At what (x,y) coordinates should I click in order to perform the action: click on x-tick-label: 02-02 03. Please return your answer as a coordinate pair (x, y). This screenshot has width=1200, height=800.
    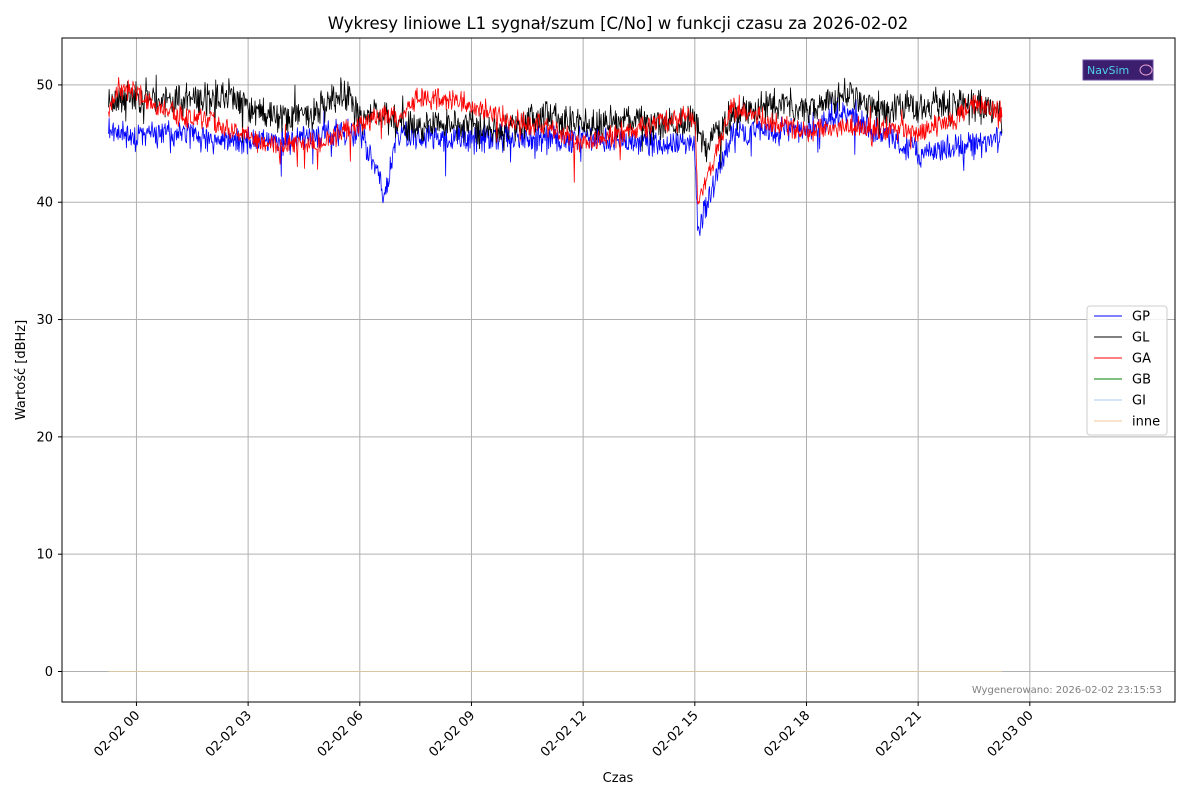
    Looking at the image, I should click on (229, 734).